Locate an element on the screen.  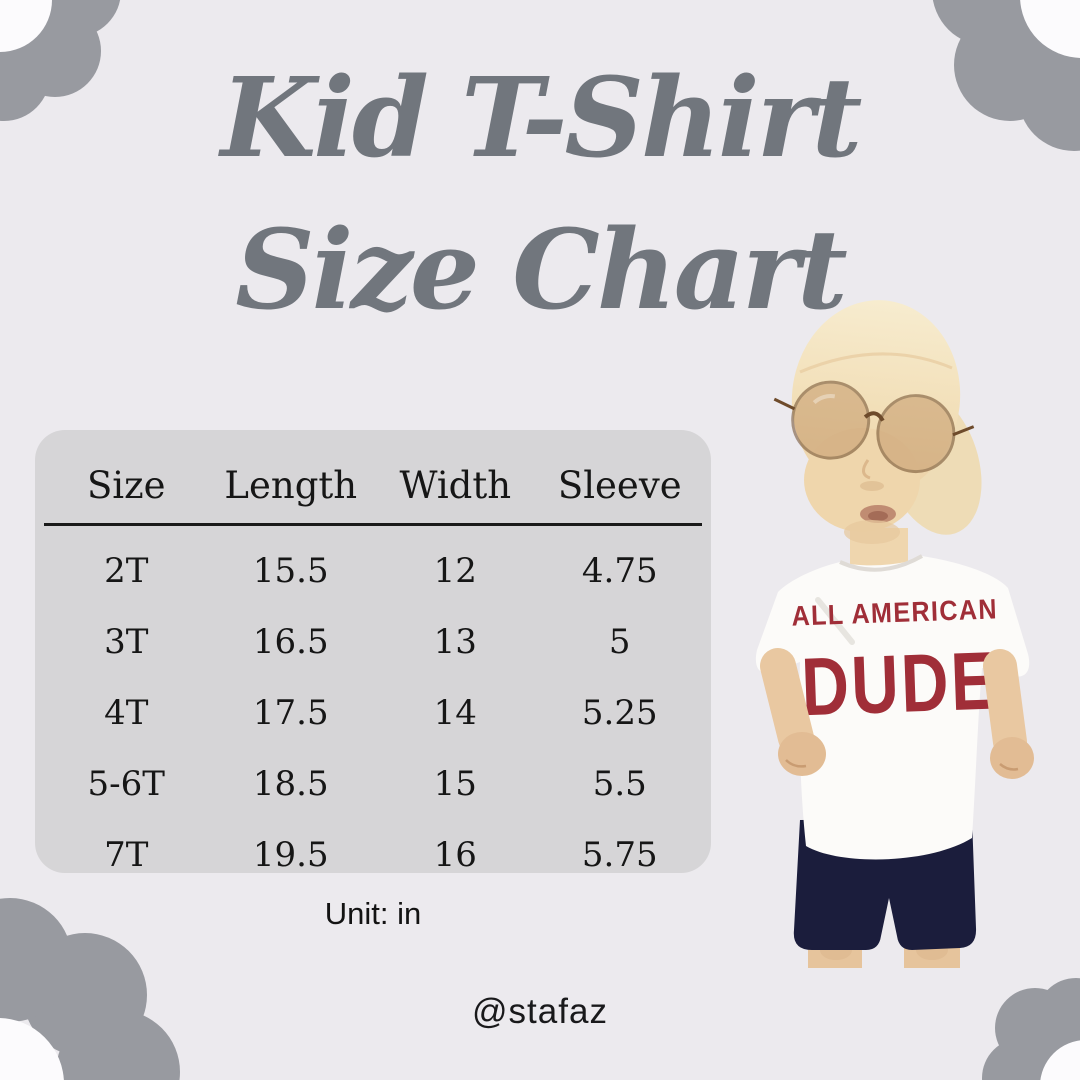
cell-sleeve: 4.75 is located at coordinates (619, 570).